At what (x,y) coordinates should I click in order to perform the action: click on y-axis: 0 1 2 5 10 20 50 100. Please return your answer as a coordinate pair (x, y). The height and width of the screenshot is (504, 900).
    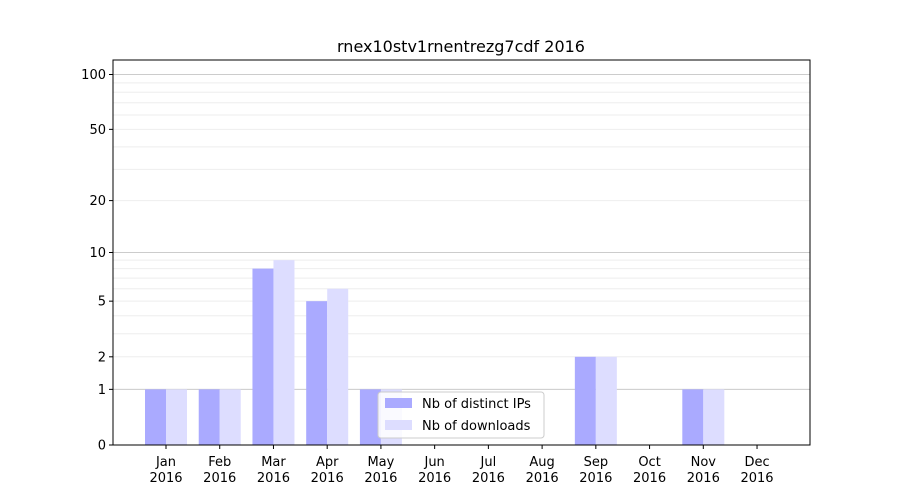
    Looking at the image, I should click on (97, 261).